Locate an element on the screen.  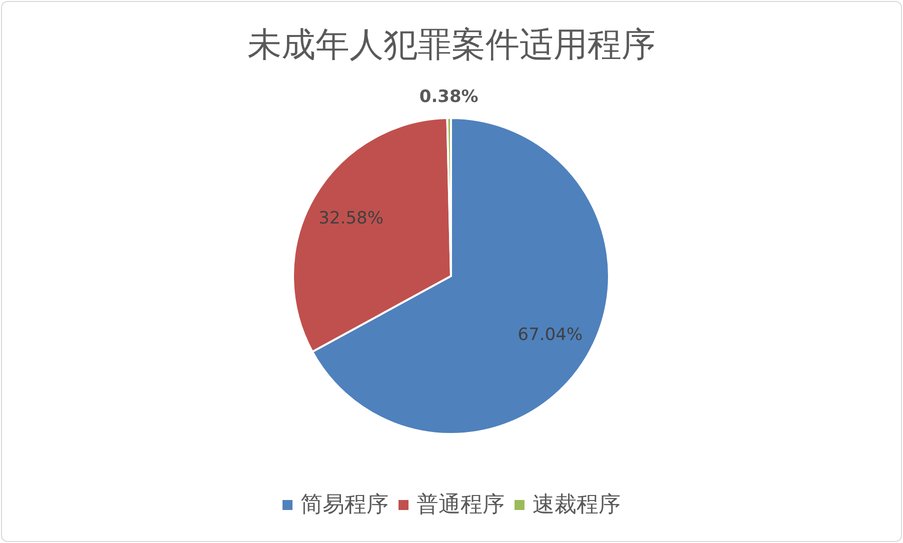
legend-label: 简易程序 is located at coordinates (344, 505).